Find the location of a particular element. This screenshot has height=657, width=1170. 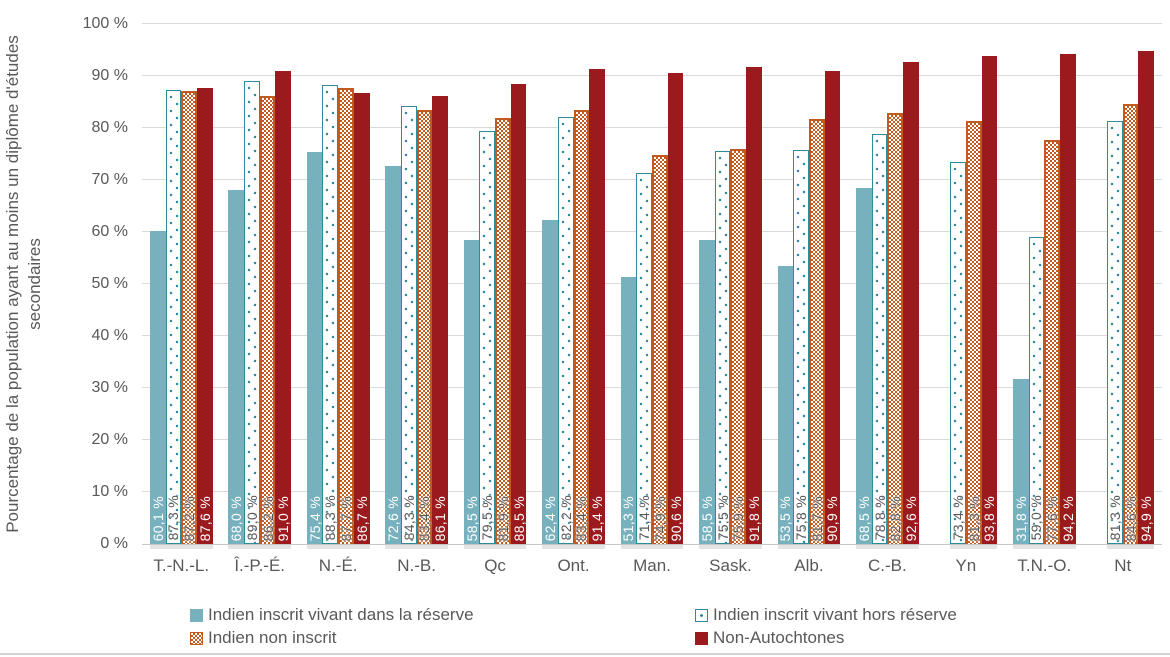

bar-Nt-series3: 84,6 % is located at coordinates (1131, 324).